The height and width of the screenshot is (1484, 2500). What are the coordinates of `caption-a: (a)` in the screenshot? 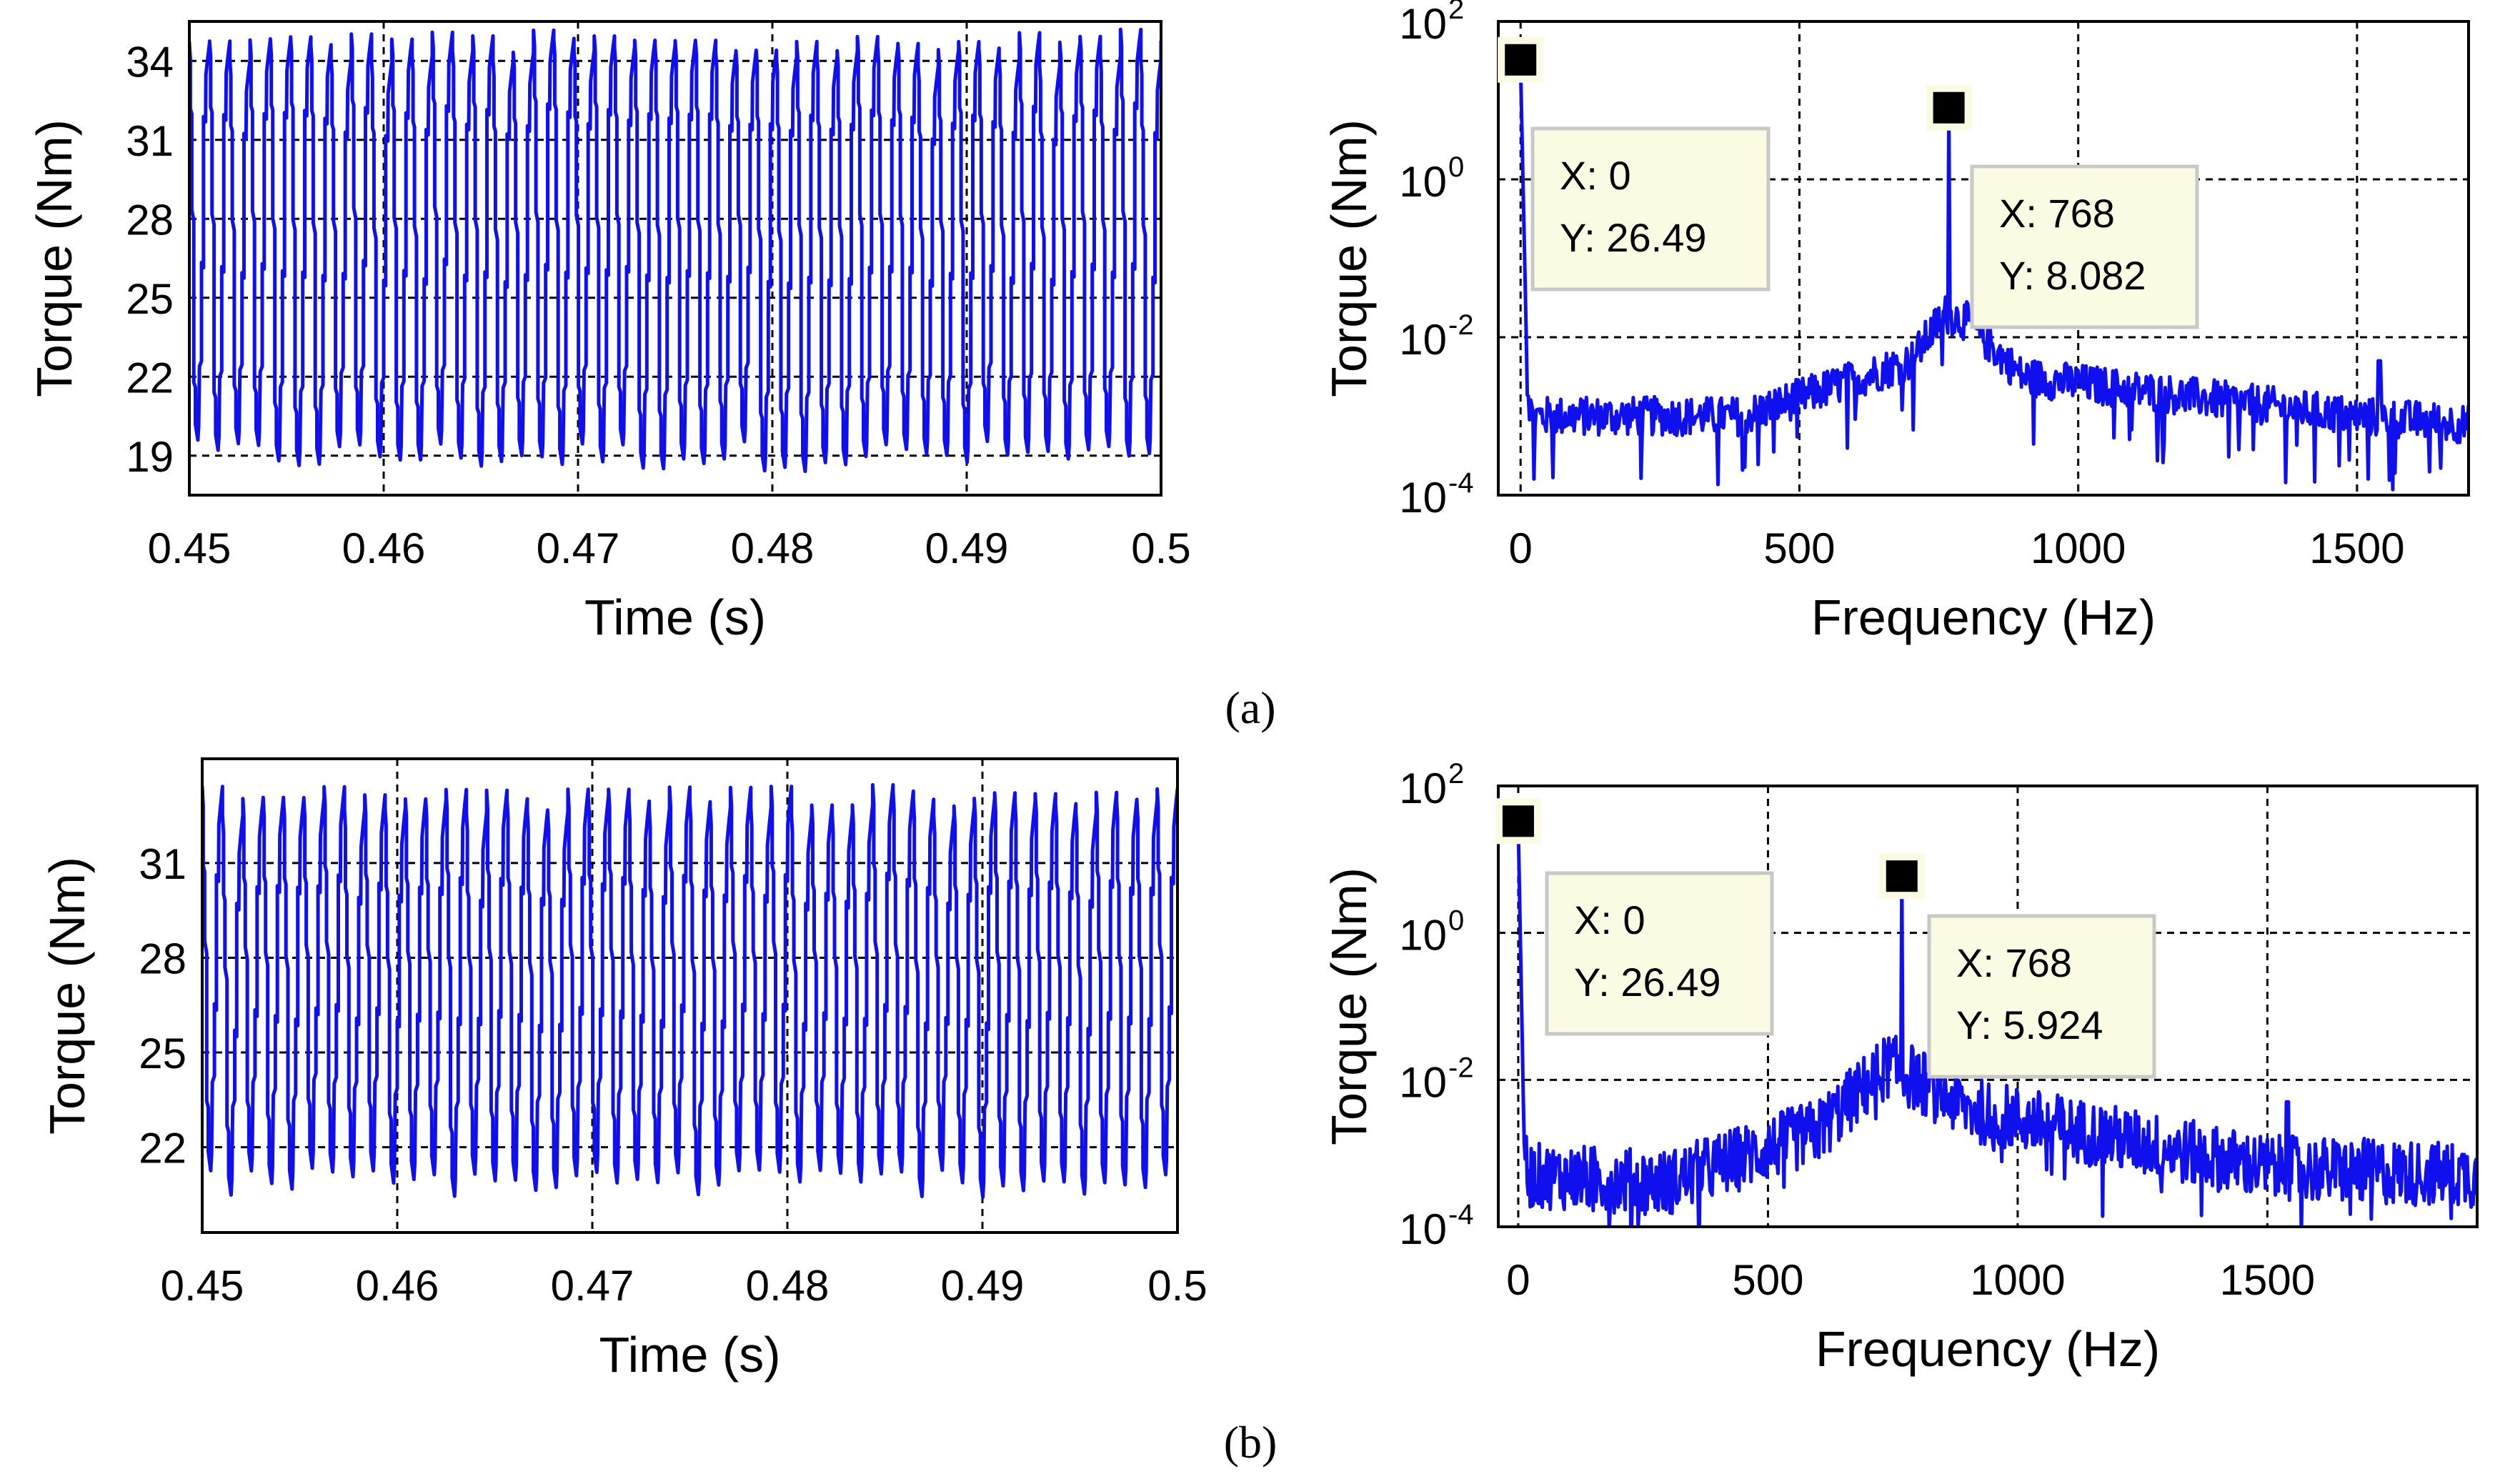 It's located at (1250, 708).